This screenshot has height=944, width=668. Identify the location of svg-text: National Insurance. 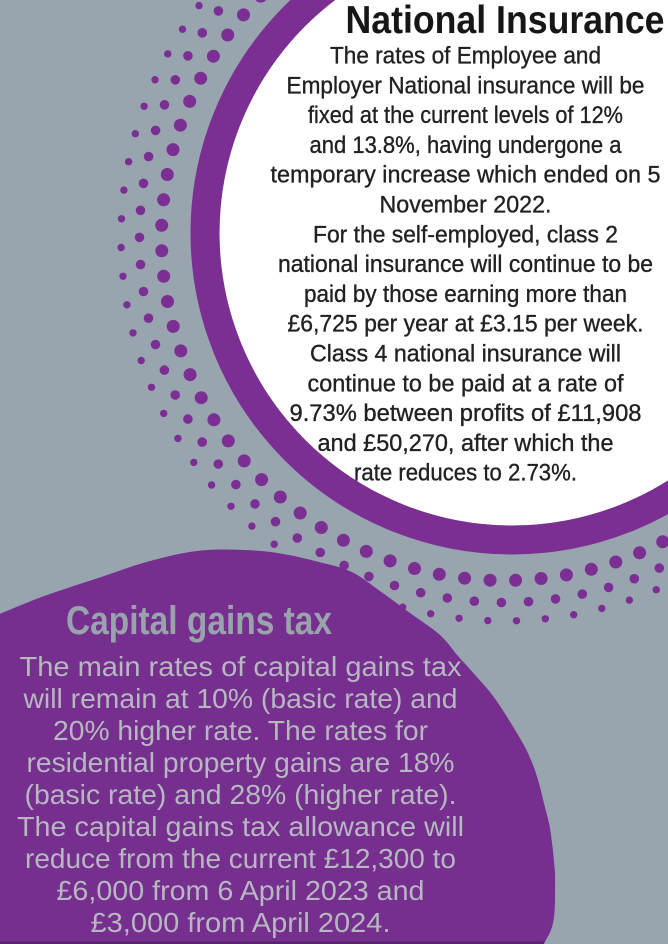
(505, 21).